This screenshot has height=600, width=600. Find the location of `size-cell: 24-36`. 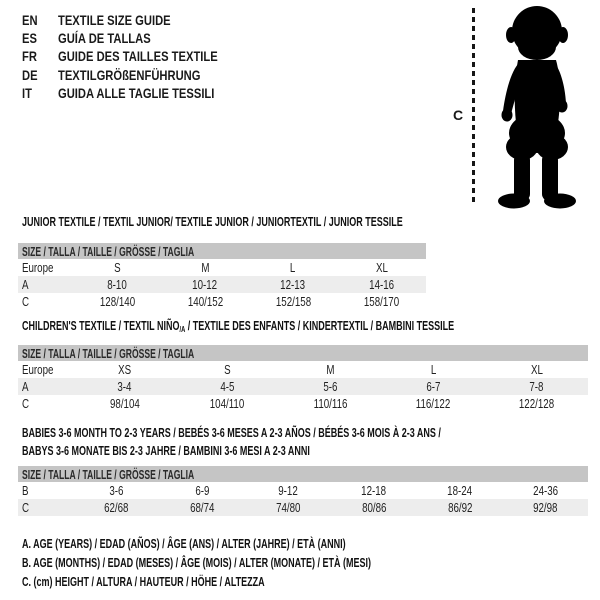

size-cell: 24-36 is located at coordinates (545, 490).